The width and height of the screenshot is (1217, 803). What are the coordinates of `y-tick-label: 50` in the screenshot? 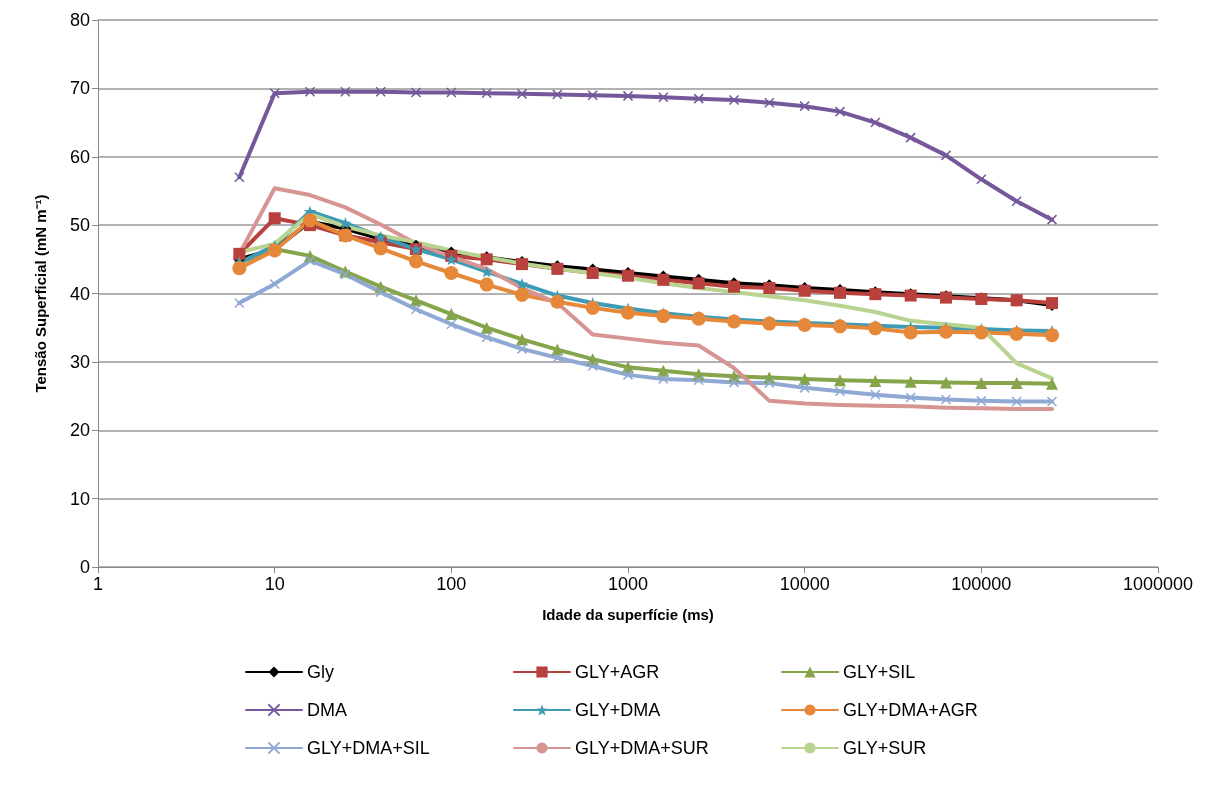 It's located at (79, 225).